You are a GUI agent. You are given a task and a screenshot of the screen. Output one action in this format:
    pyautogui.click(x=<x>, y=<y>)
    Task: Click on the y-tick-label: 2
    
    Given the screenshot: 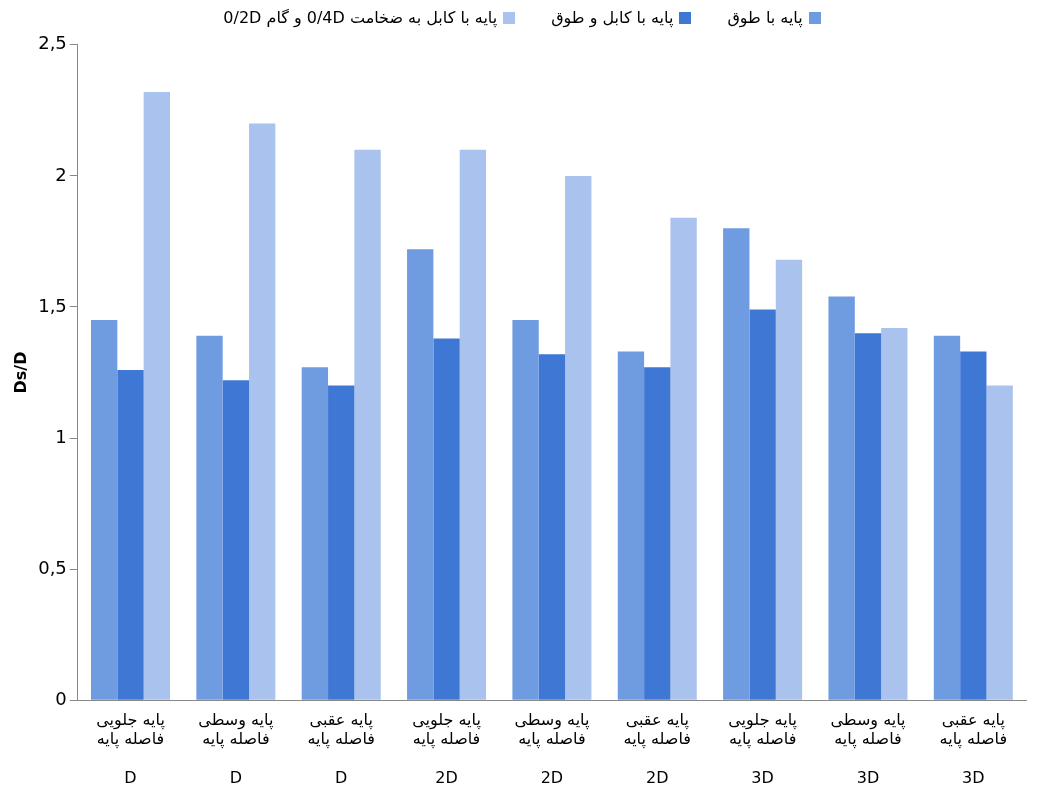 What is the action you would take?
    pyautogui.click(x=61, y=174)
    